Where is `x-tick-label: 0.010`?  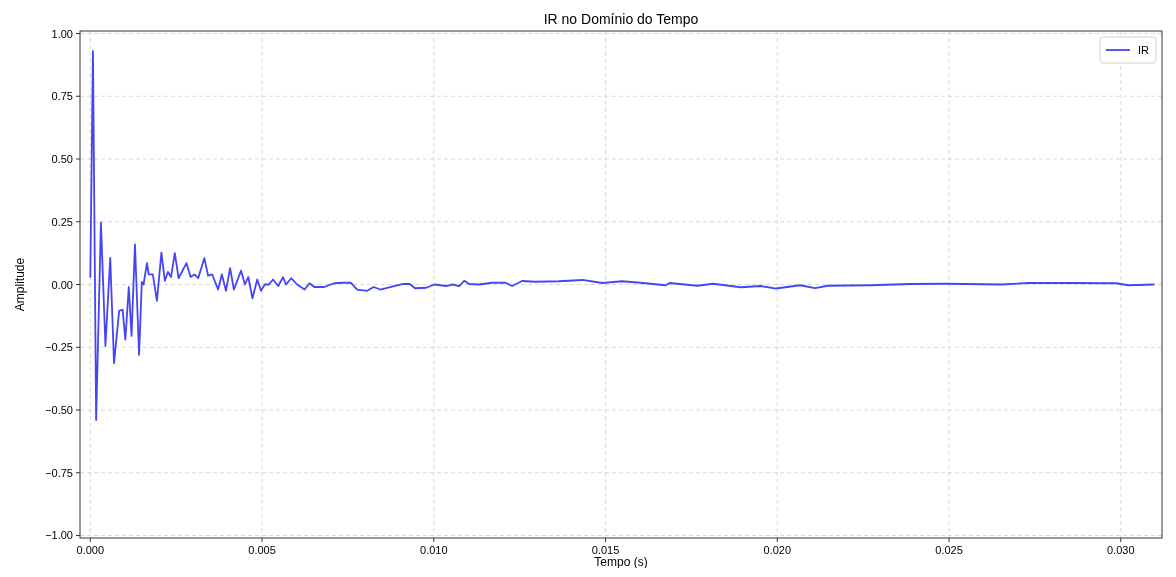 x-tick-label: 0.010 is located at coordinates (434, 550).